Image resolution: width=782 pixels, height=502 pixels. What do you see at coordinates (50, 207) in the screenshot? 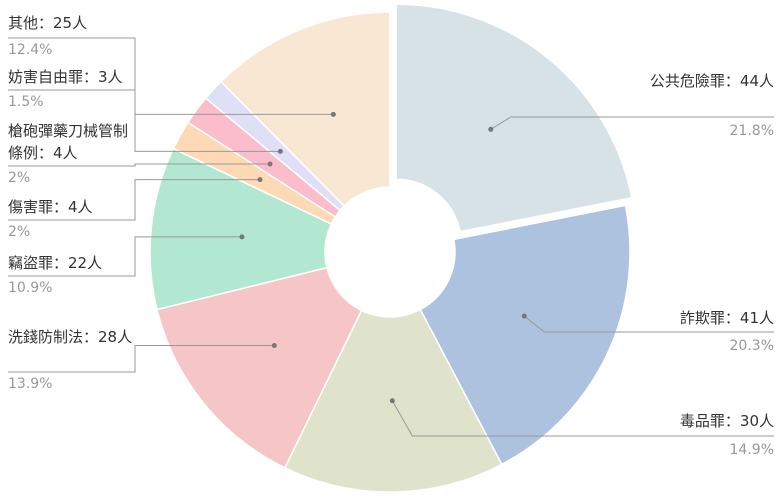
I see `slice-label: 傷害罪：4人` at bounding box center [50, 207].